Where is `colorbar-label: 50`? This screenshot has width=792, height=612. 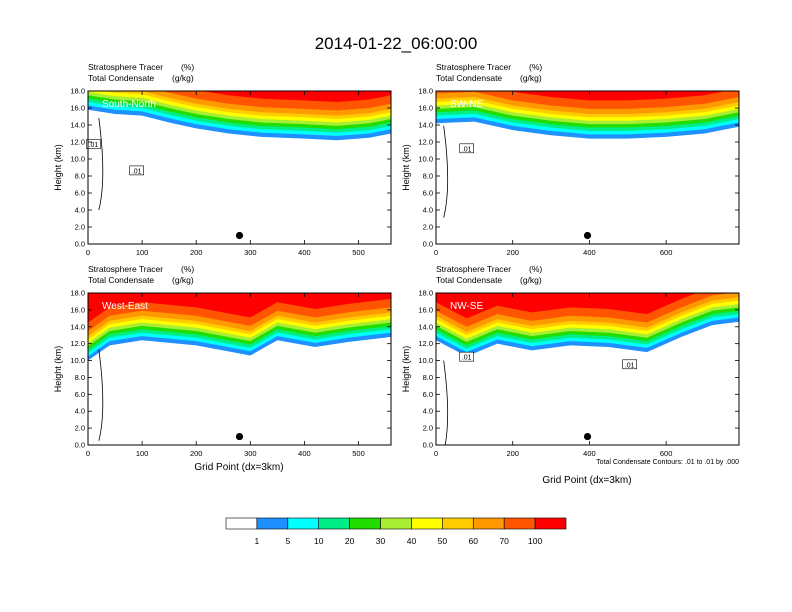 colorbar-label: 50 is located at coordinates (443, 541).